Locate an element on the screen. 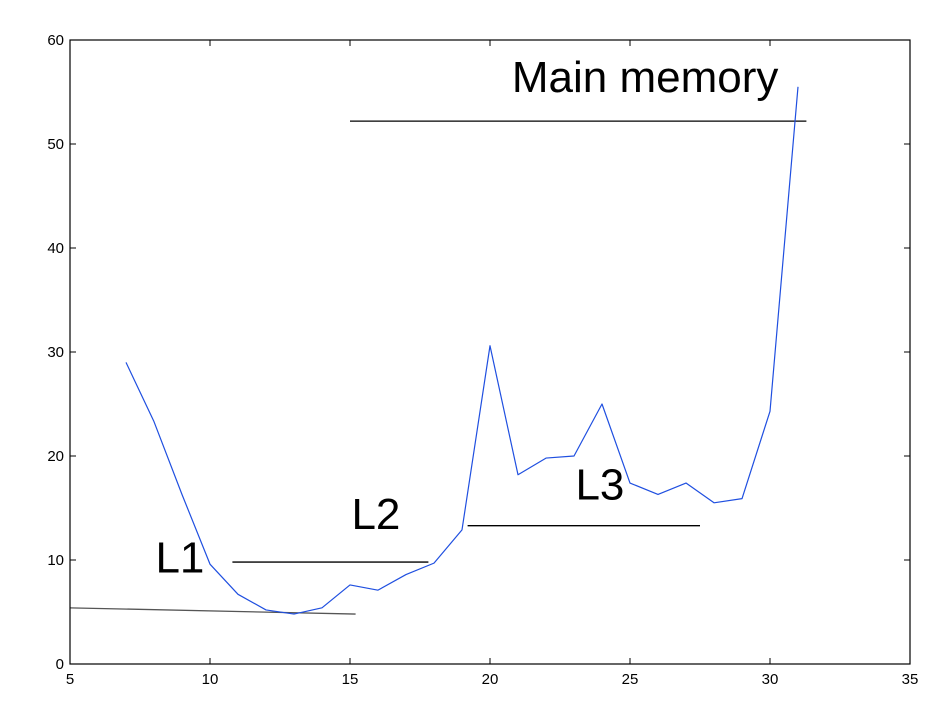 The height and width of the screenshot is (725, 944). x-tick-label: 5 is located at coordinates (70, 679).